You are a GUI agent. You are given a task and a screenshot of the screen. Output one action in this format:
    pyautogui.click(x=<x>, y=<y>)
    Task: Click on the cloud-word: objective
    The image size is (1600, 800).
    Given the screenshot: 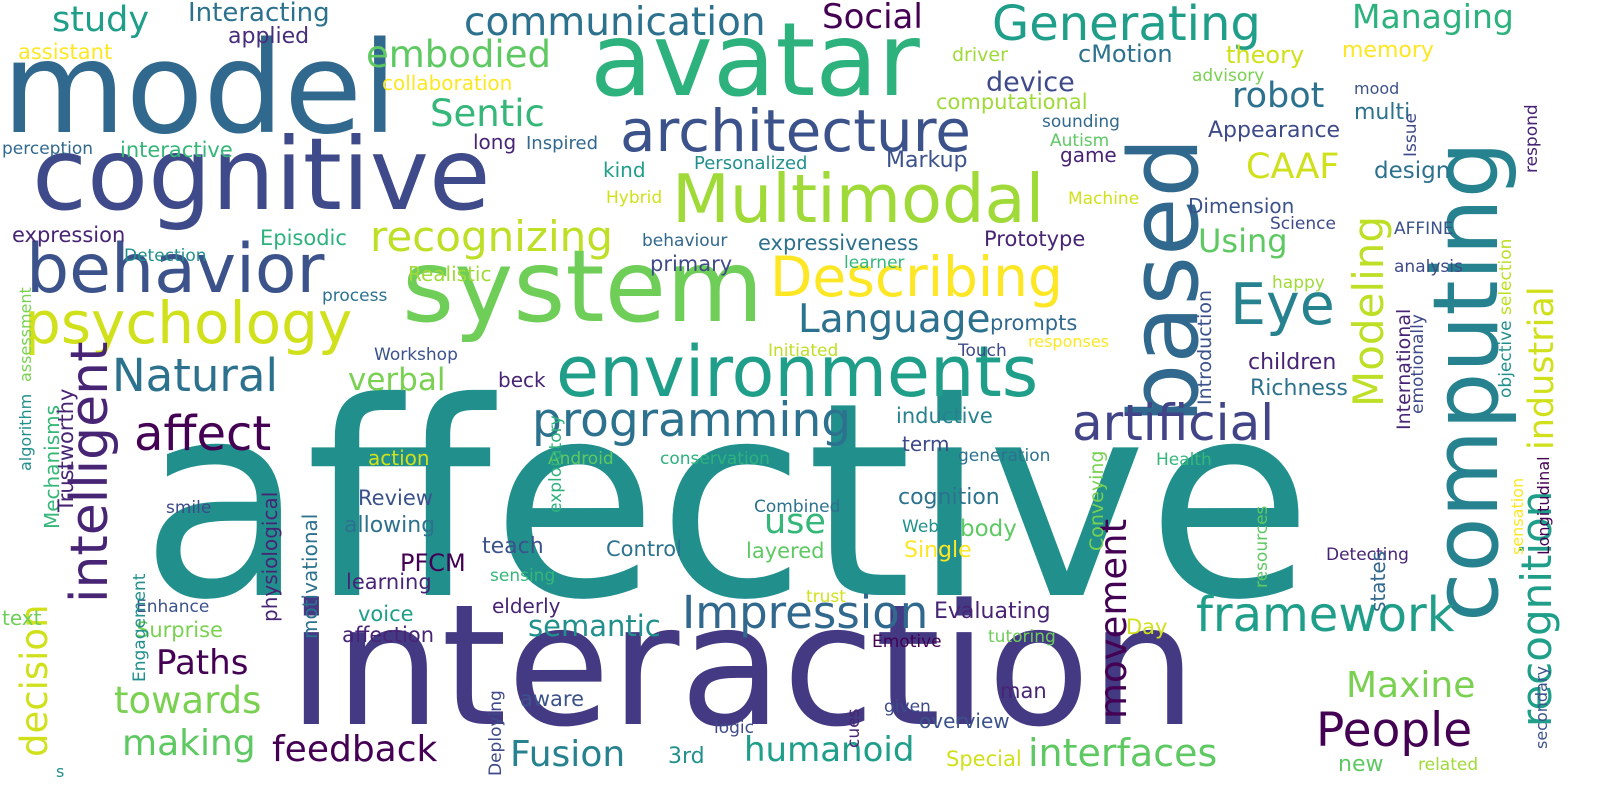 What is the action you would take?
    pyautogui.click(x=1506, y=359)
    